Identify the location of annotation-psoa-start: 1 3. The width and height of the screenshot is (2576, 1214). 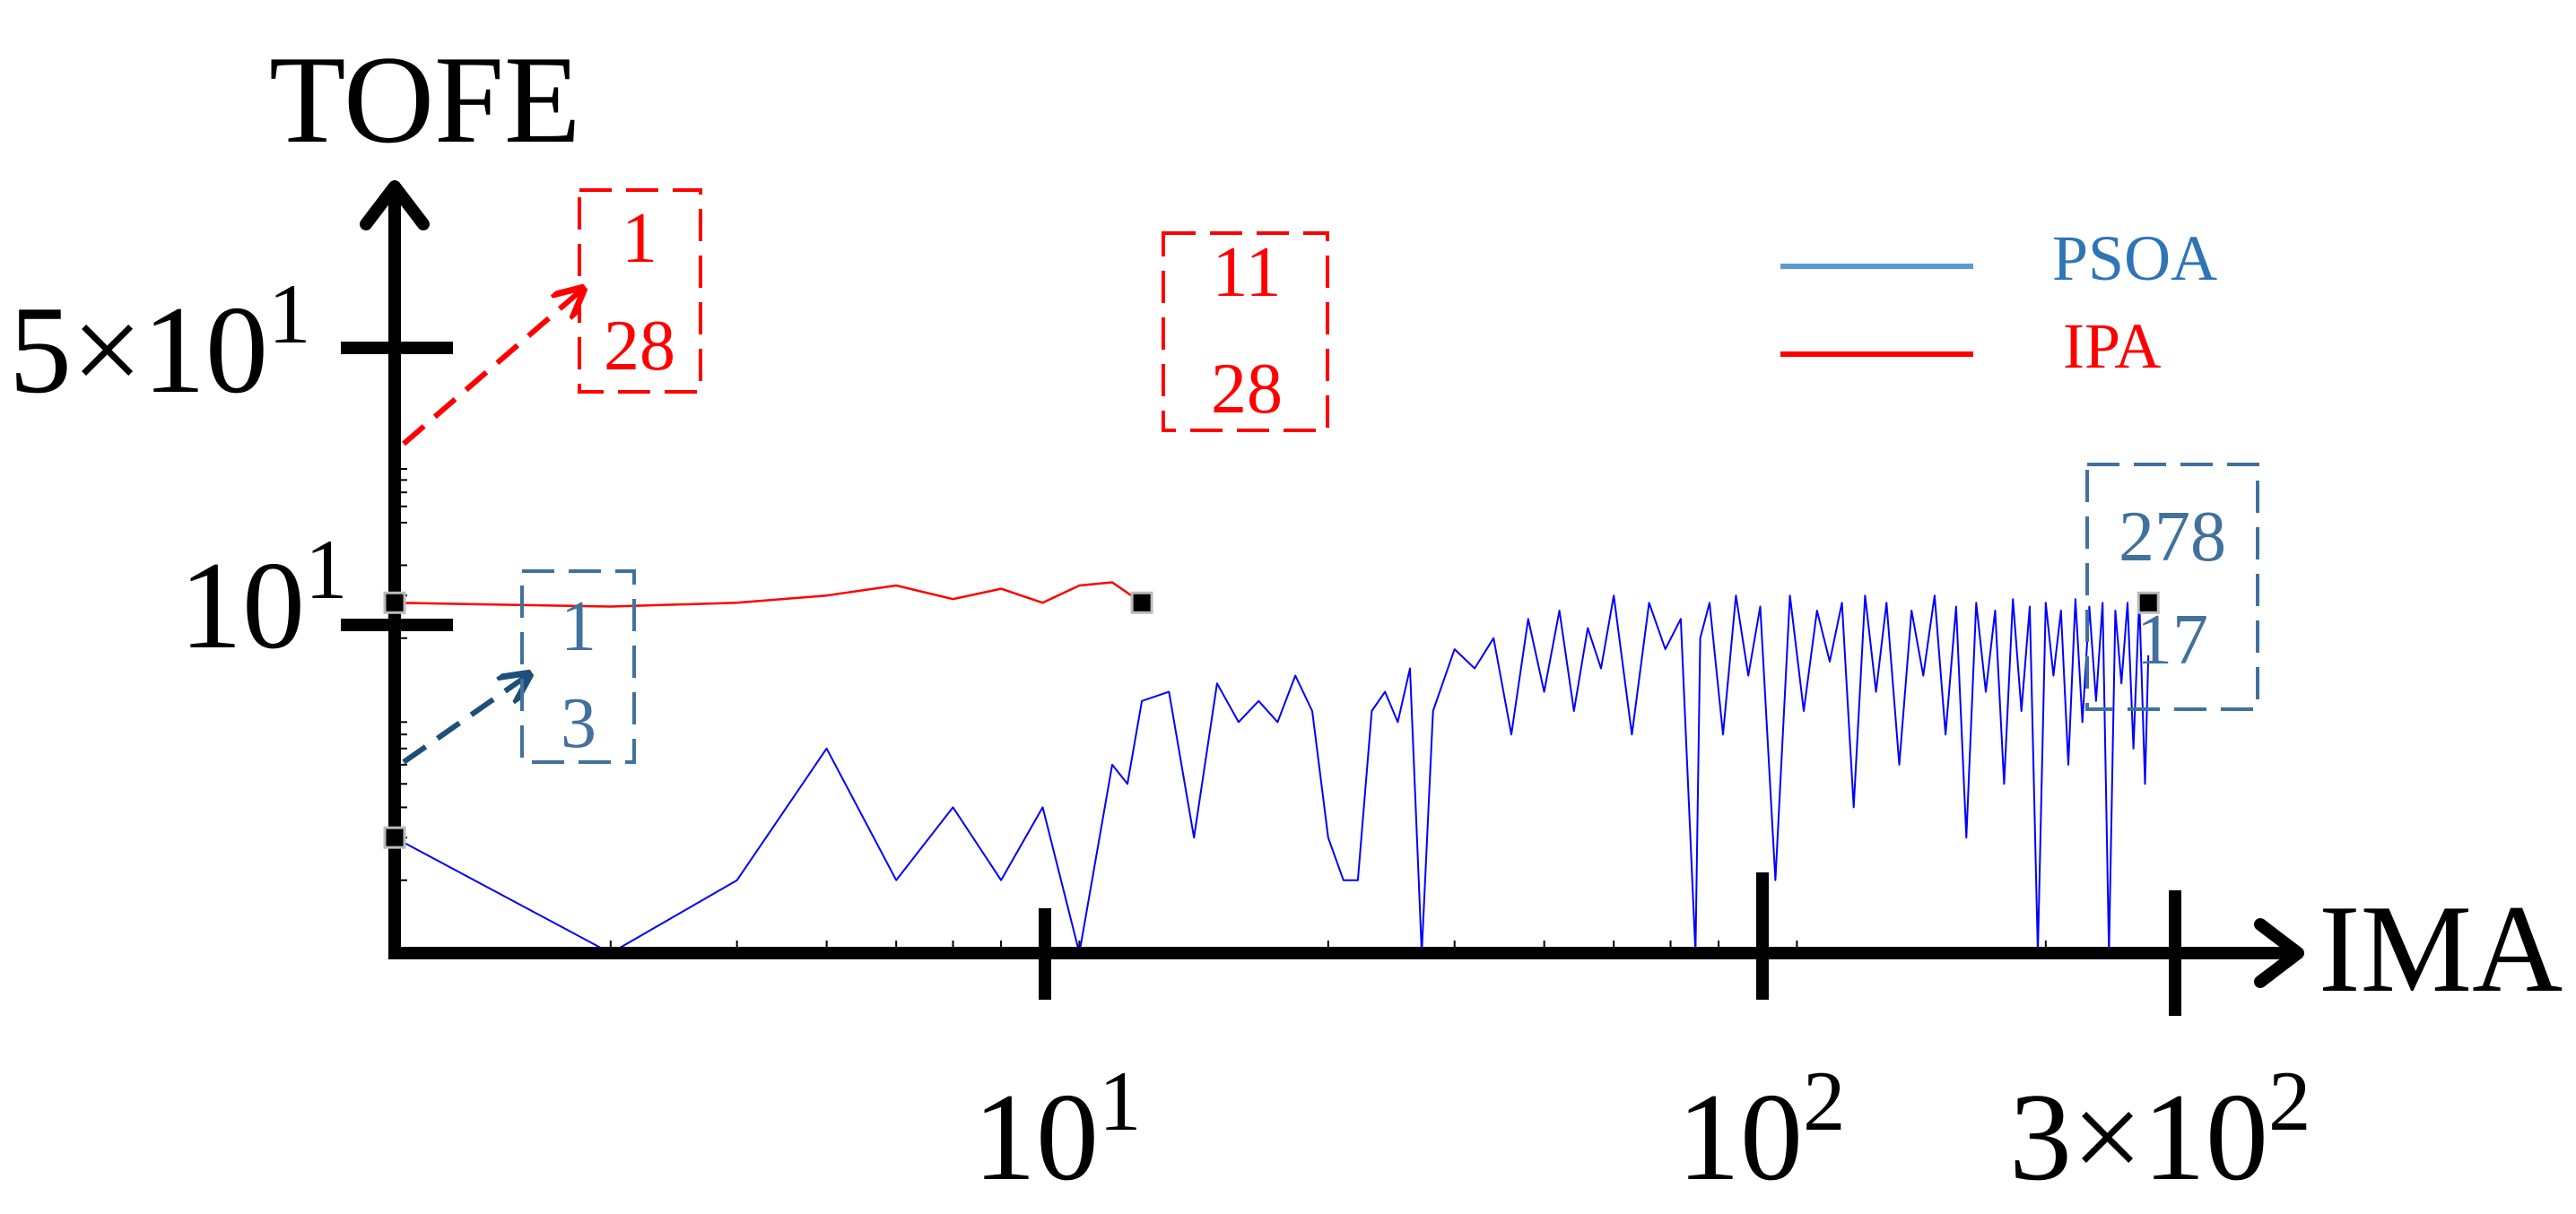
(519, 667).